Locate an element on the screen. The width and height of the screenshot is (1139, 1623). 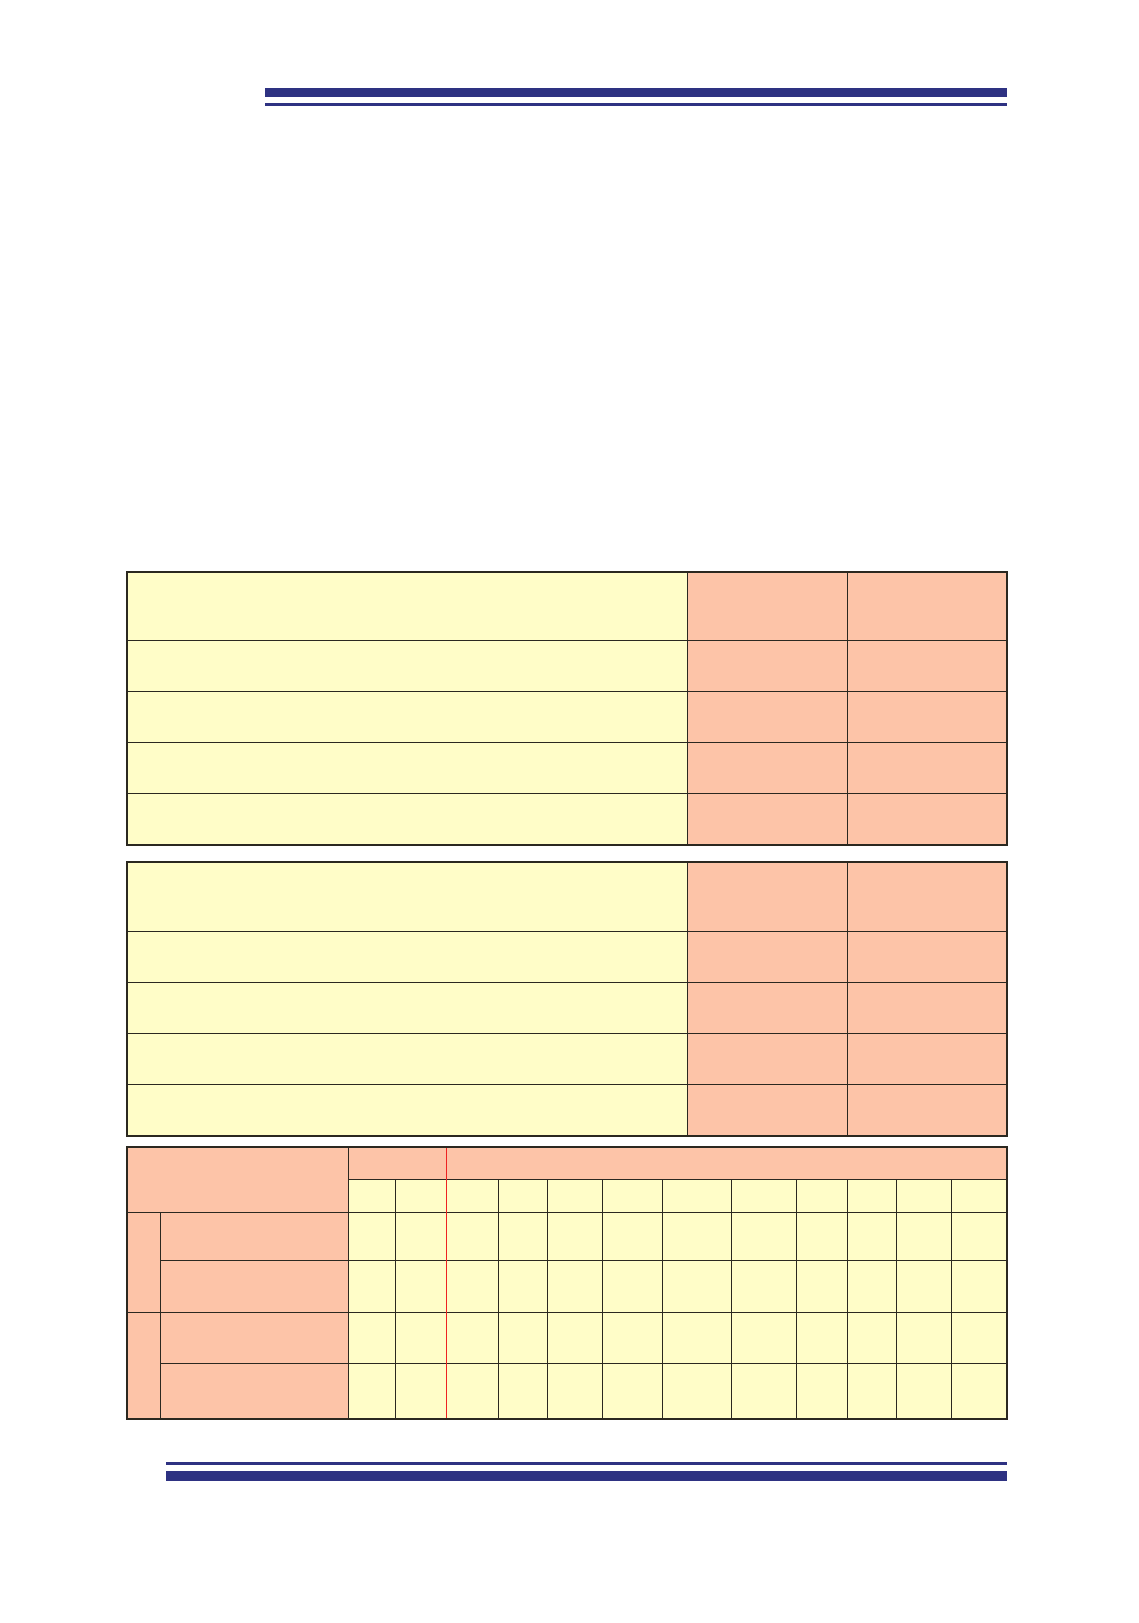
header-corner-cell is located at coordinates (238, 1180).